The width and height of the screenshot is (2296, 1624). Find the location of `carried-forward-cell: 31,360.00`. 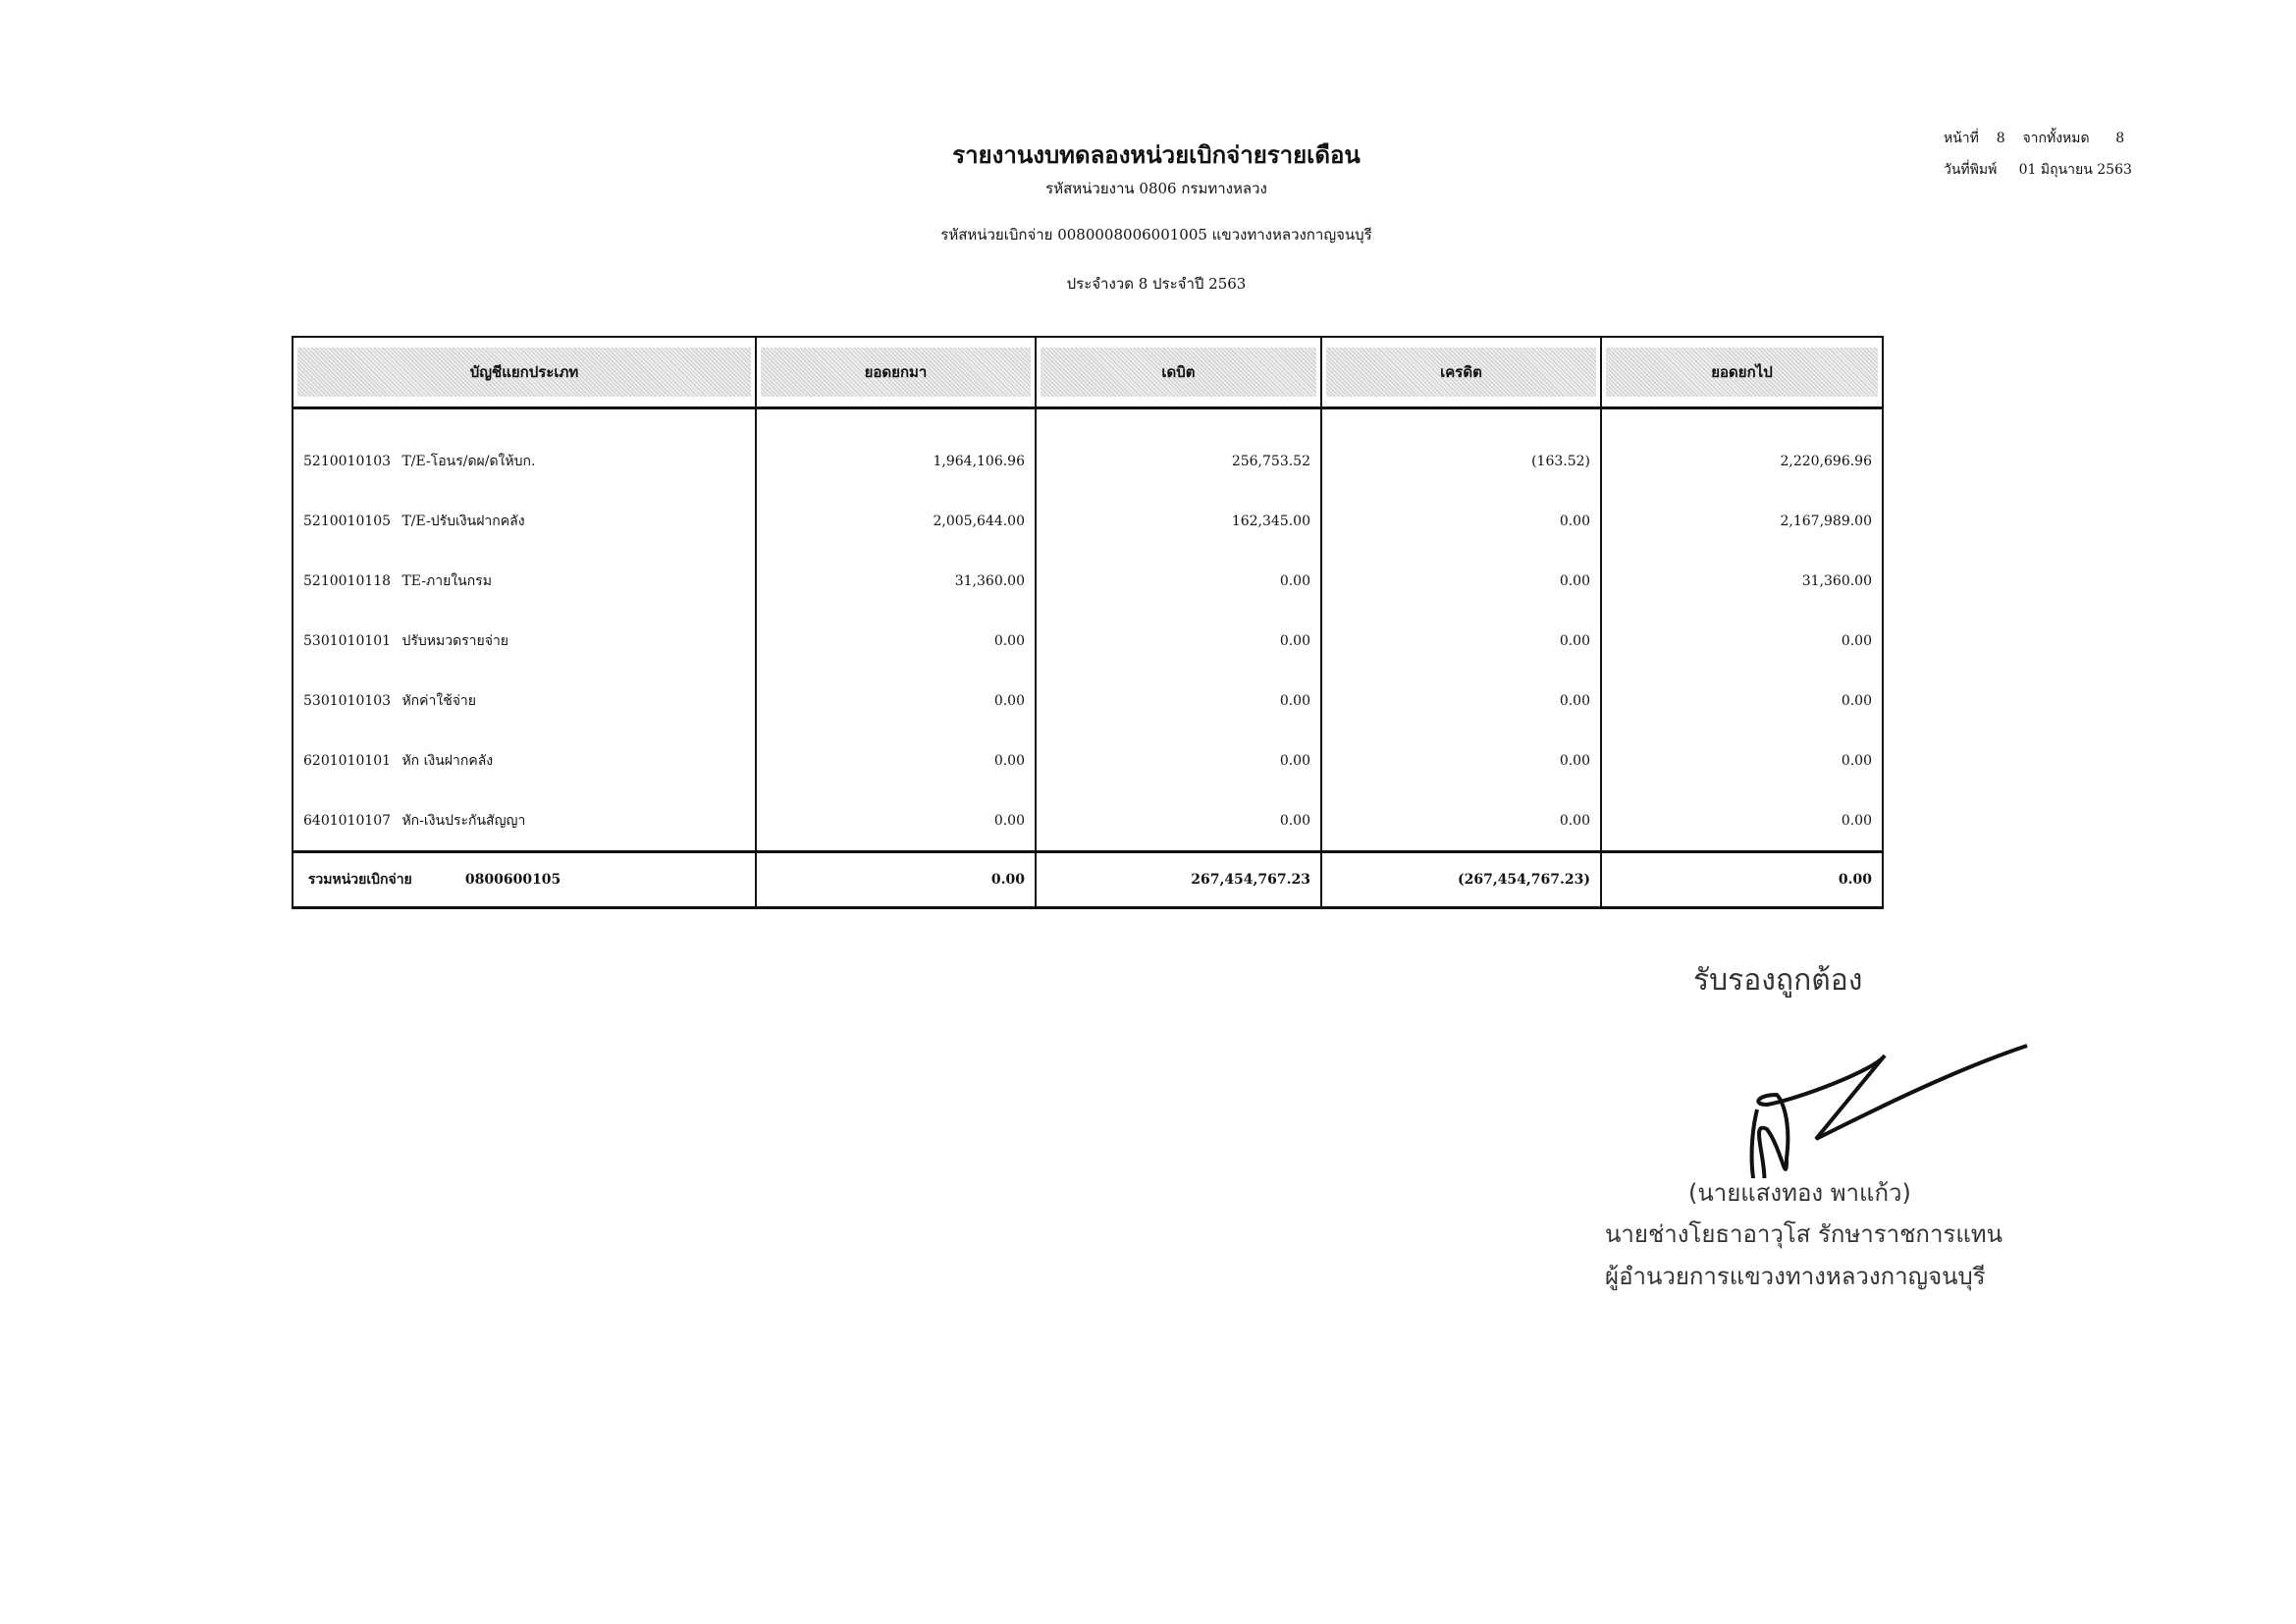

carried-forward-cell: 31,360.00 is located at coordinates (1742, 581).